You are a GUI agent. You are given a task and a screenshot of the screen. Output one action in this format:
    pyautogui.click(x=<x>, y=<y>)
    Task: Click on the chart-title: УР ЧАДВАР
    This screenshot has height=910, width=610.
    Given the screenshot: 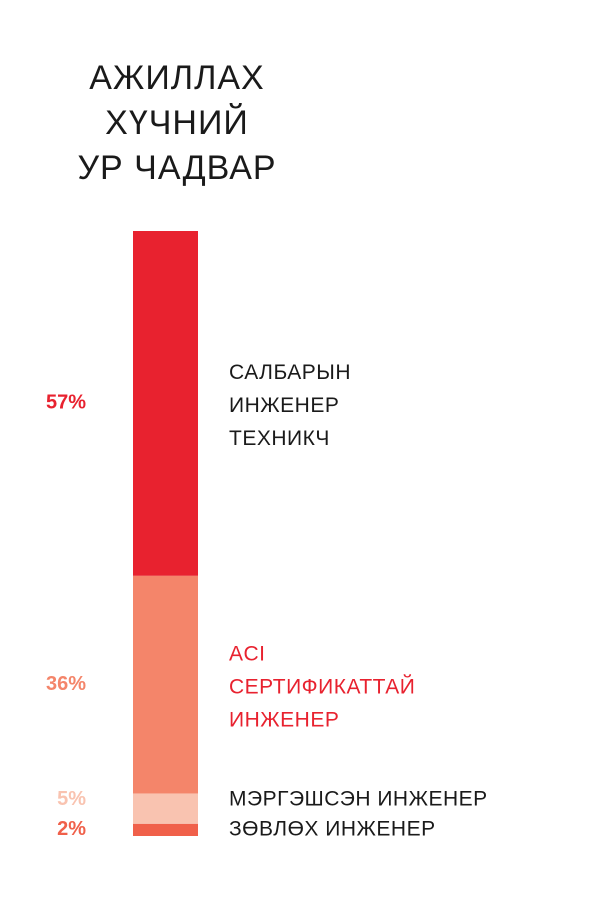 What is the action you would take?
    pyautogui.click(x=176, y=168)
    